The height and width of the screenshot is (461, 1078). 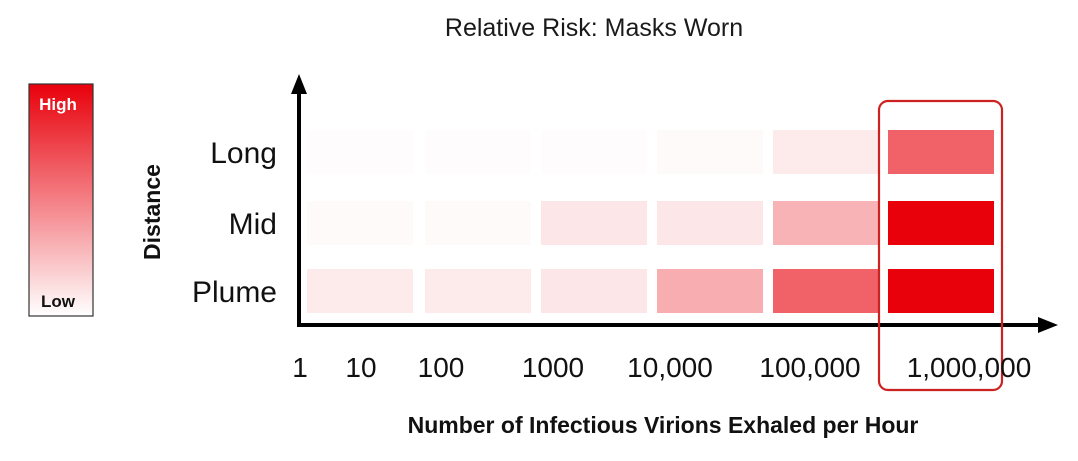 What do you see at coordinates (553, 367) in the screenshot?
I see `x-tick-label: 1000` at bounding box center [553, 367].